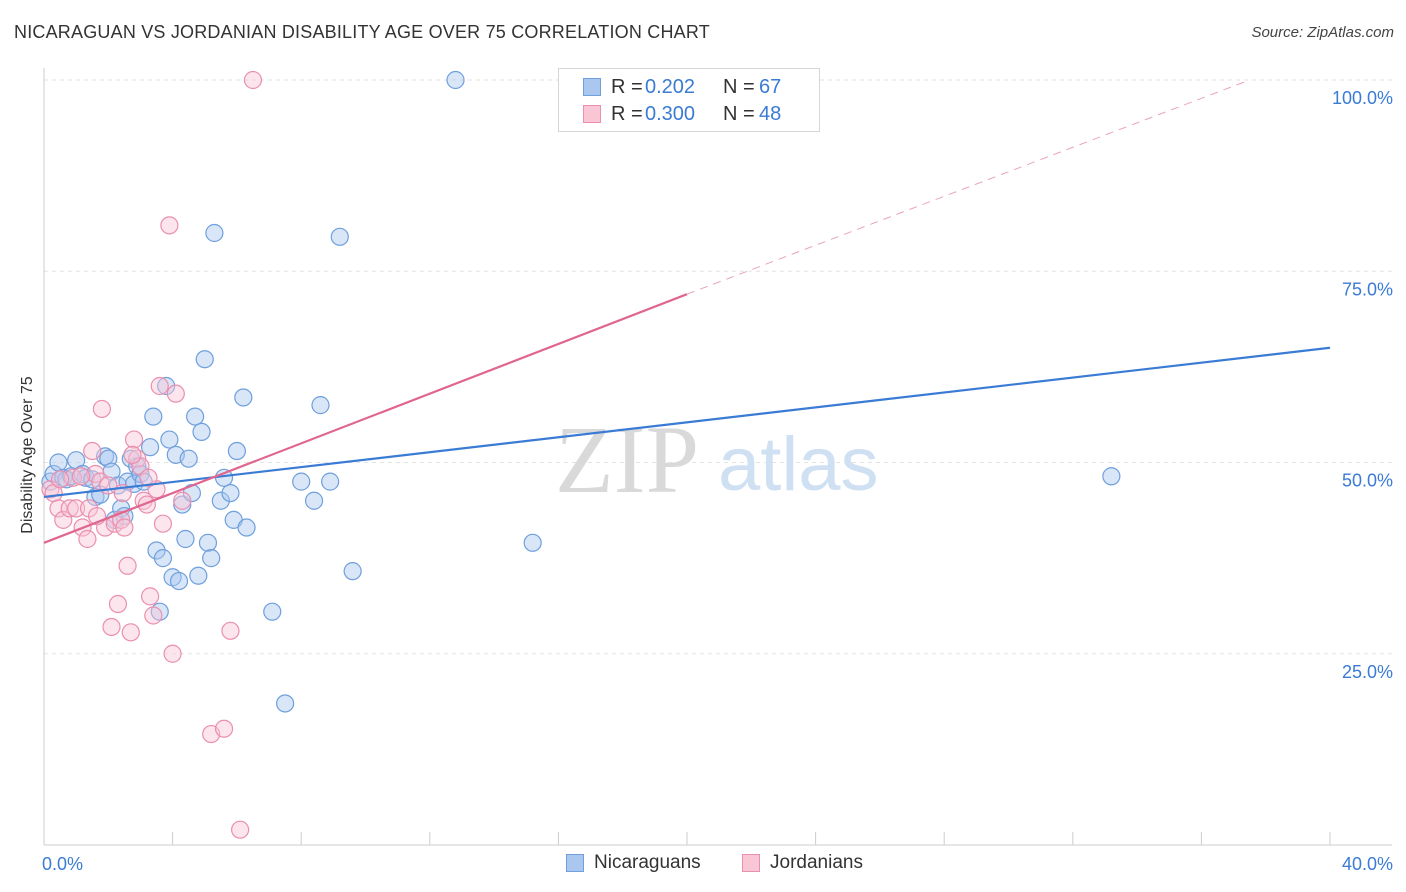 The width and height of the screenshot is (1406, 892). What do you see at coordinates (816, 862) in the screenshot?
I see `legend-label-jordanians: Jordanians` at bounding box center [816, 862].